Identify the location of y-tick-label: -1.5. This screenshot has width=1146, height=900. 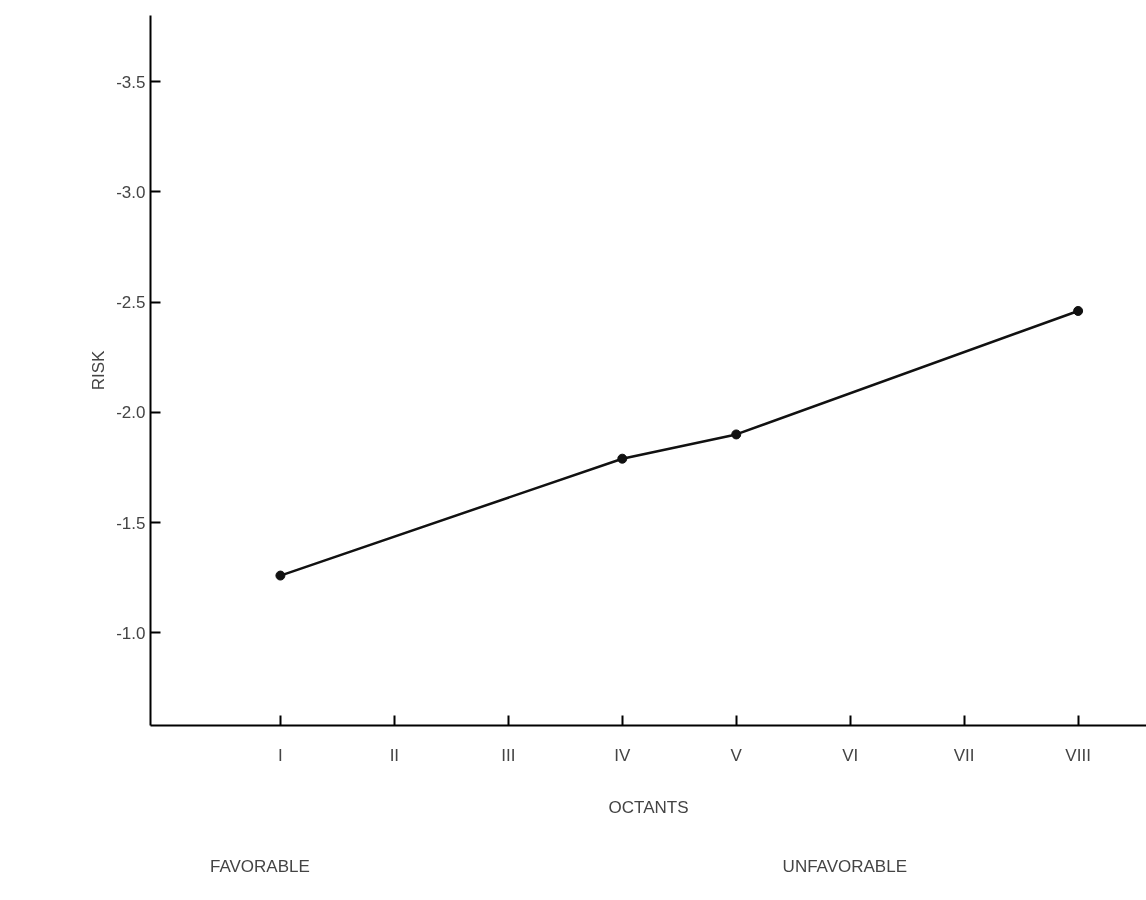
(131, 523).